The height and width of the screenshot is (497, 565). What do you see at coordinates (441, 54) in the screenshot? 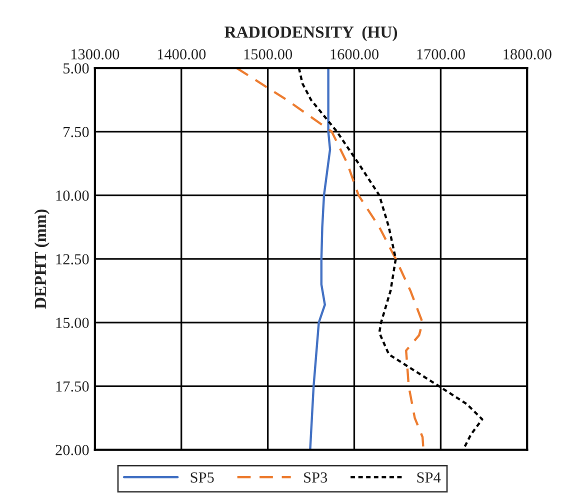
I see `x-tick-label: 1700.00` at bounding box center [441, 54].